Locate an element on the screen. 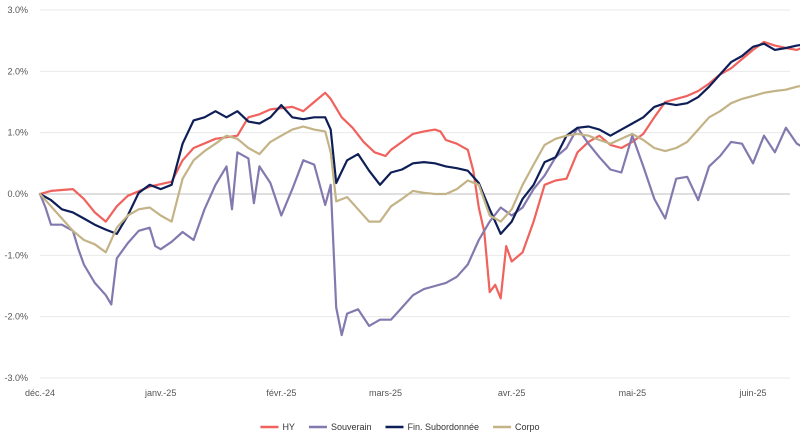 The height and width of the screenshot is (444, 800). x-tick-label: déc.-24 is located at coordinates (40, 393).